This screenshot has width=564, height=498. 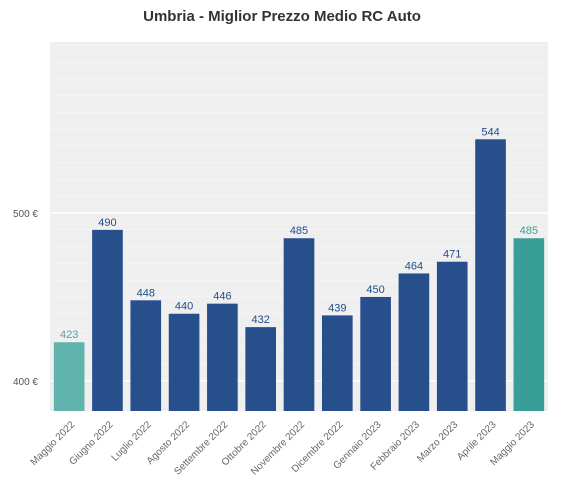 I want to click on bar-value-label: 450, so click(x=375, y=290).